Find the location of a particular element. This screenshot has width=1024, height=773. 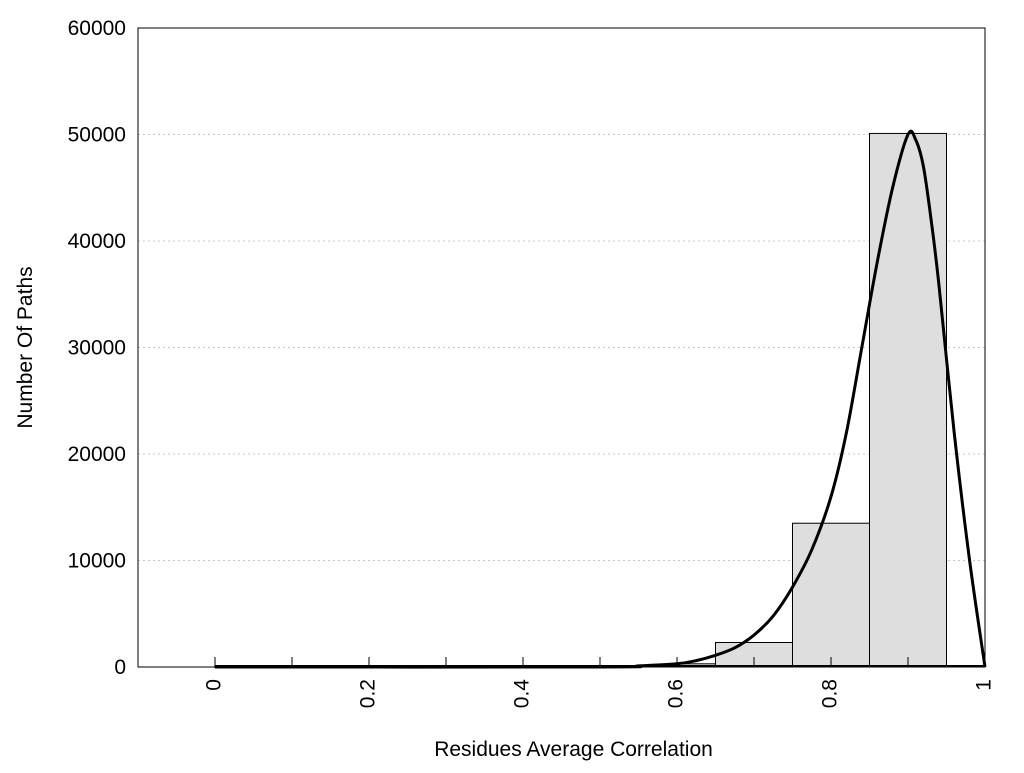

x-tick-label-0: 0 is located at coordinates (214, 685).